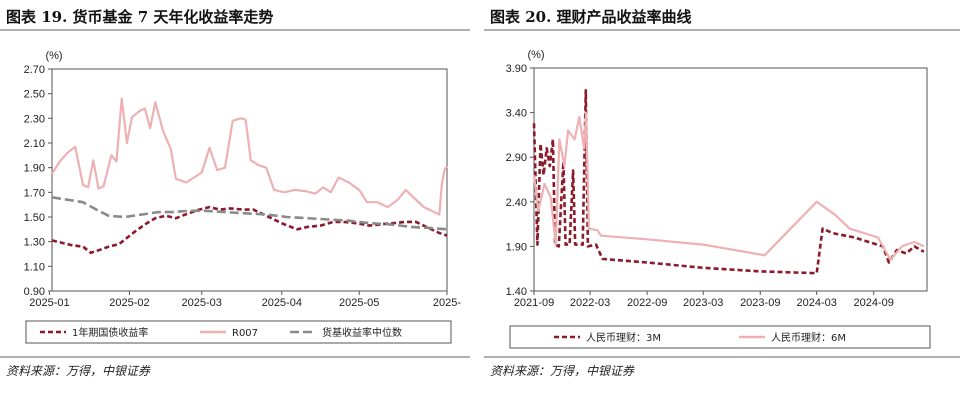 This screenshot has height=406, width=960. Describe the element at coordinates (34, 70) in the screenshot. I see `left-y-tick-label: 2.70` at that location.